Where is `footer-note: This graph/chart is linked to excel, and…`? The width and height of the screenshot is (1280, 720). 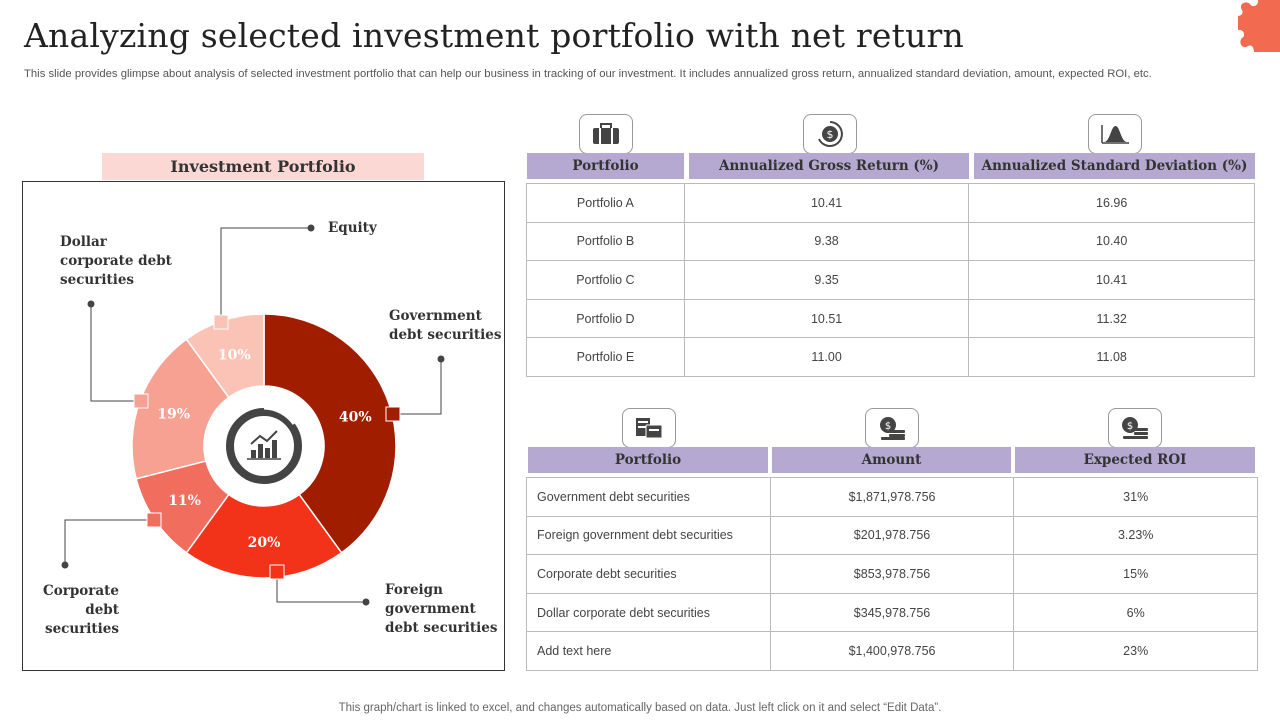
footer-note: This graph/chart is linked to excel, and… is located at coordinates (640, 708).